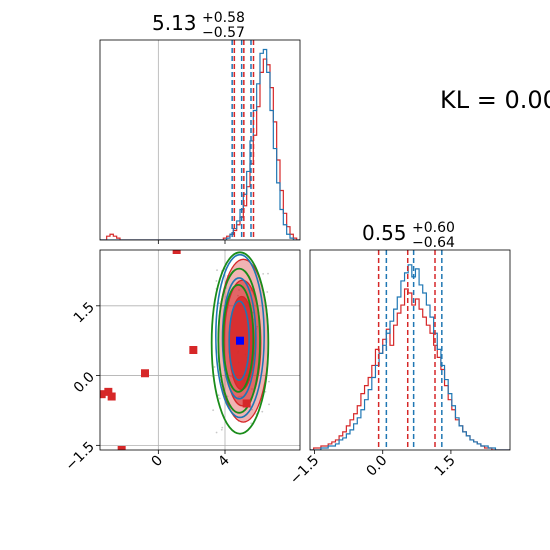 Image resolution: width=550 pixels, height=550 pixels. I want to click on histogram-series-red, so click(410, 369).